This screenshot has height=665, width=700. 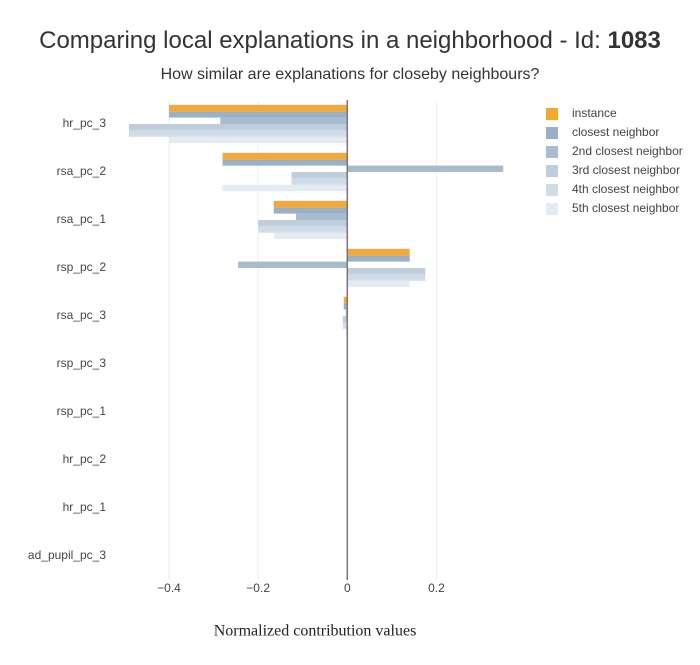 What do you see at coordinates (626, 170) in the screenshot?
I see `legend-label: 3rd closest neighbor` at bounding box center [626, 170].